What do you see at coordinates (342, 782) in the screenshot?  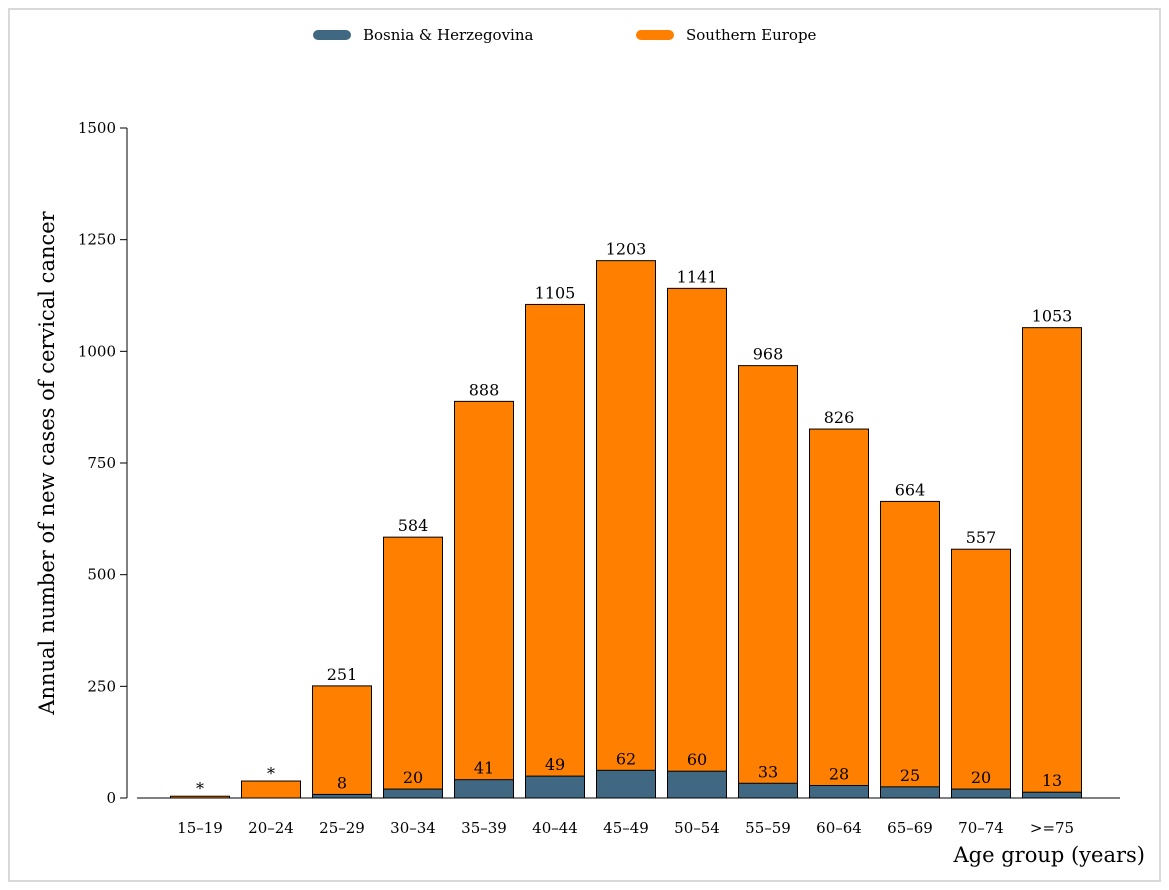 I see `data-label-bosnia: 8` at bounding box center [342, 782].